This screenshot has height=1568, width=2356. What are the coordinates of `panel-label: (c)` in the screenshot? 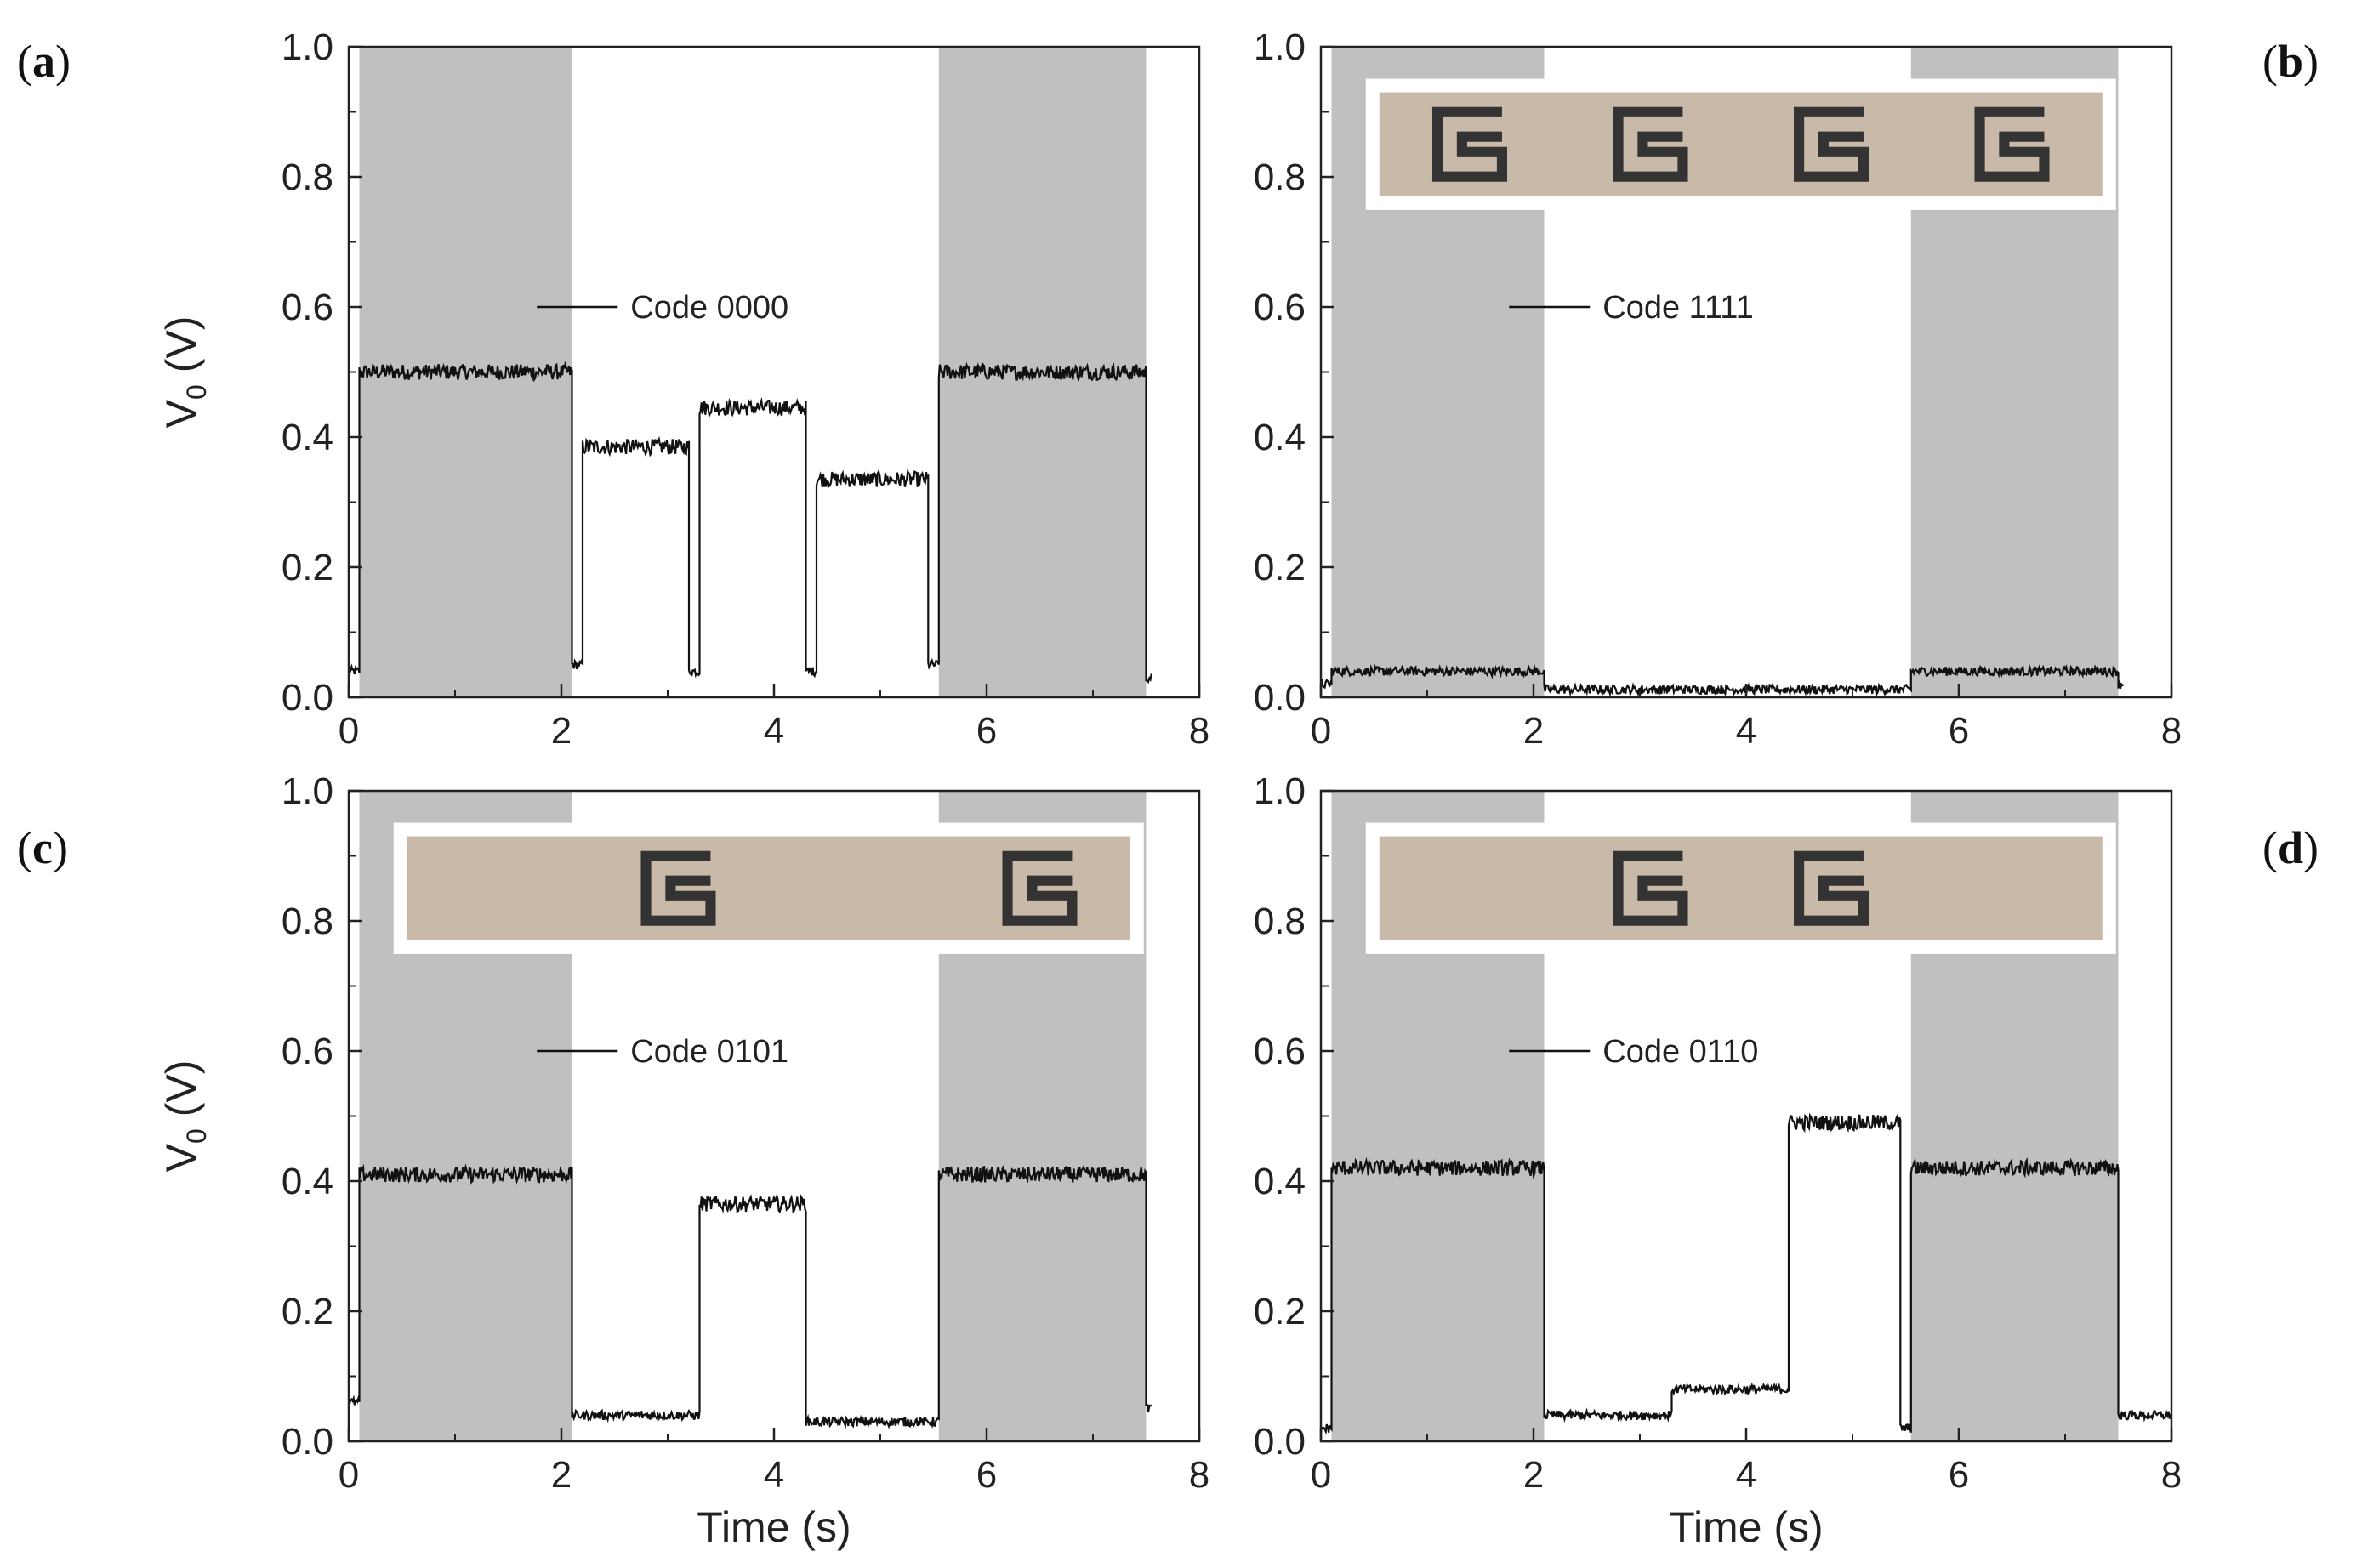 It's located at (42, 847).